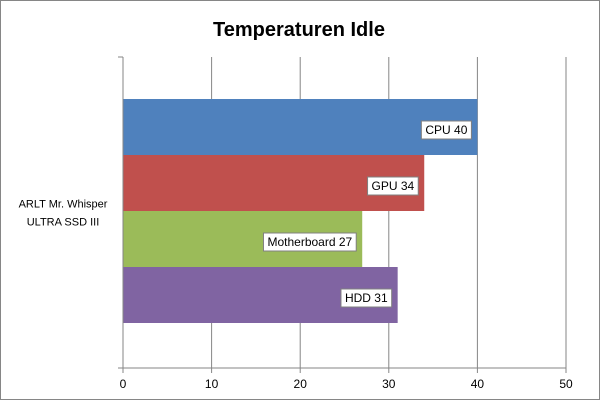  I want to click on category-label: ULTRA SSD III, so click(63, 223).